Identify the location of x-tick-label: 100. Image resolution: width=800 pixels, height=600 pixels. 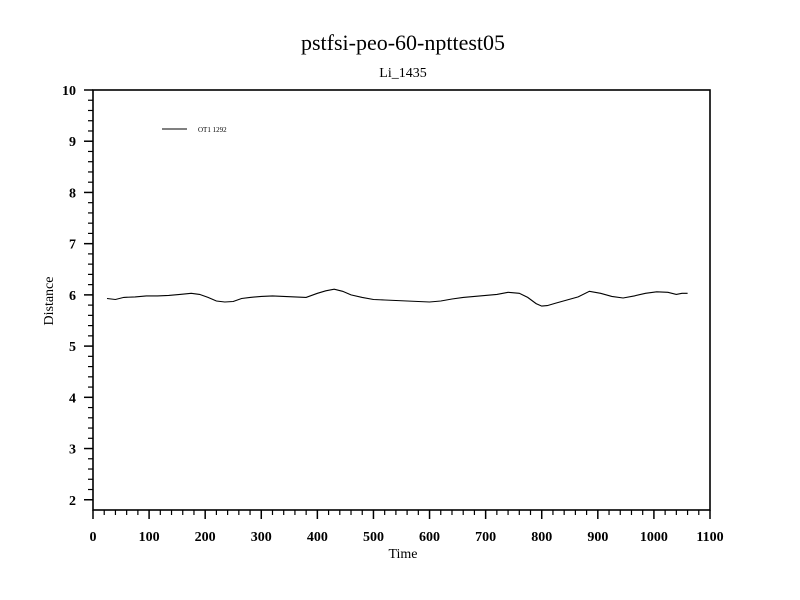
(149, 537).